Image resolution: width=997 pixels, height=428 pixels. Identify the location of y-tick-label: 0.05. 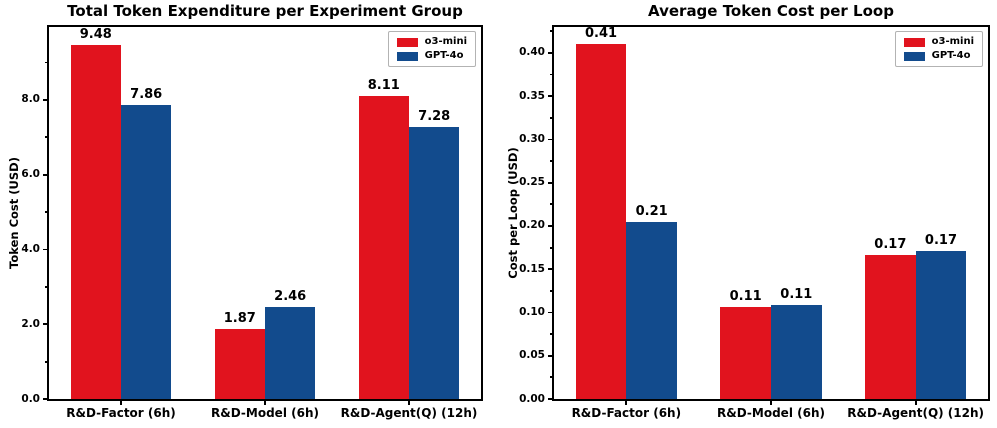
(532, 355).